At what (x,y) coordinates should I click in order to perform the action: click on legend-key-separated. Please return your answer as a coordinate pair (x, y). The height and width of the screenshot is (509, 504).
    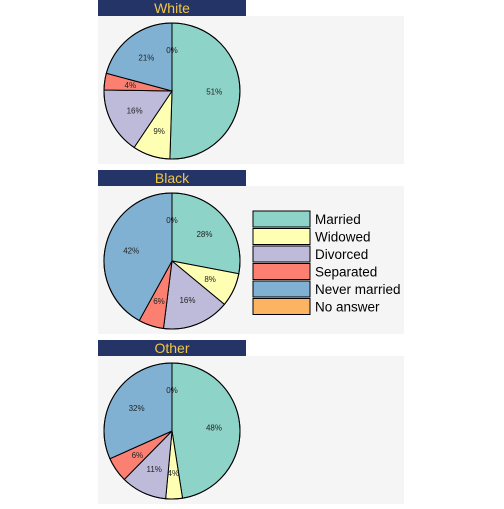
    Looking at the image, I should click on (281, 271).